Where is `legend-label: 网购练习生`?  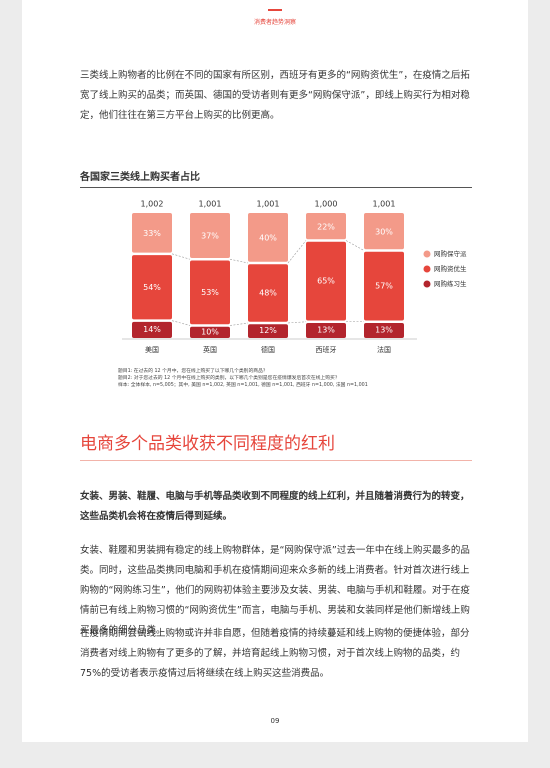
legend-label: 网购练习生 is located at coordinates (450, 283).